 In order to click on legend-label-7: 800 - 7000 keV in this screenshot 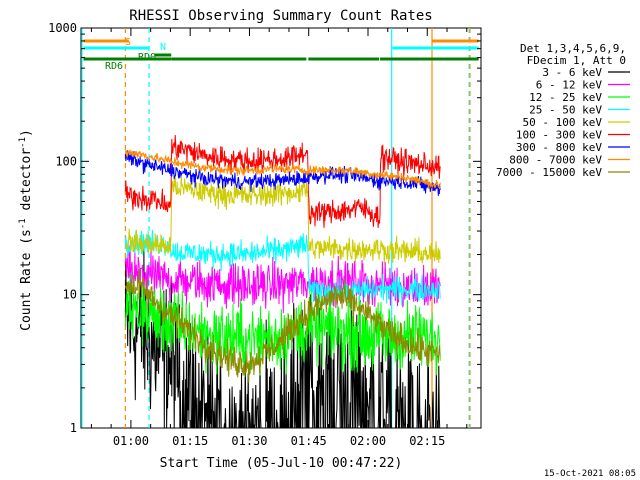, I will do `click(555, 160)`.